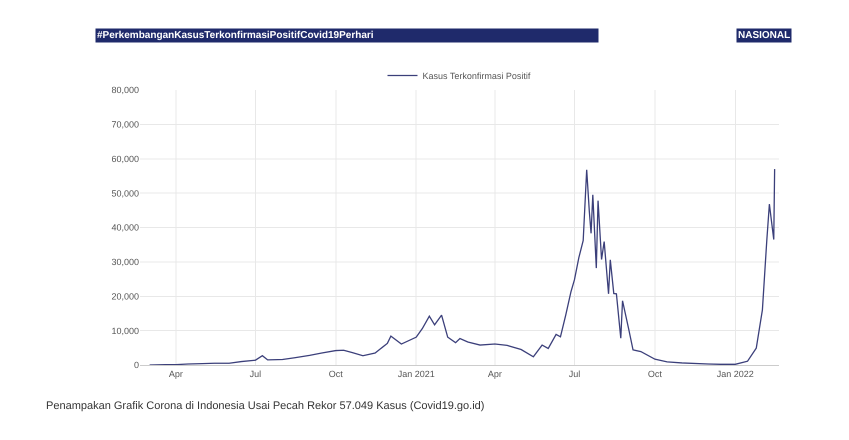 The height and width of the screenshot is (440, 849). Describe the element at coordinates (265, 406) in the screenshot. I see `text: Penampakan Grafik Corona di Indonesia Usai Pecah Rekor 57.049 Kasus (Covid19.go.id)` at that location.